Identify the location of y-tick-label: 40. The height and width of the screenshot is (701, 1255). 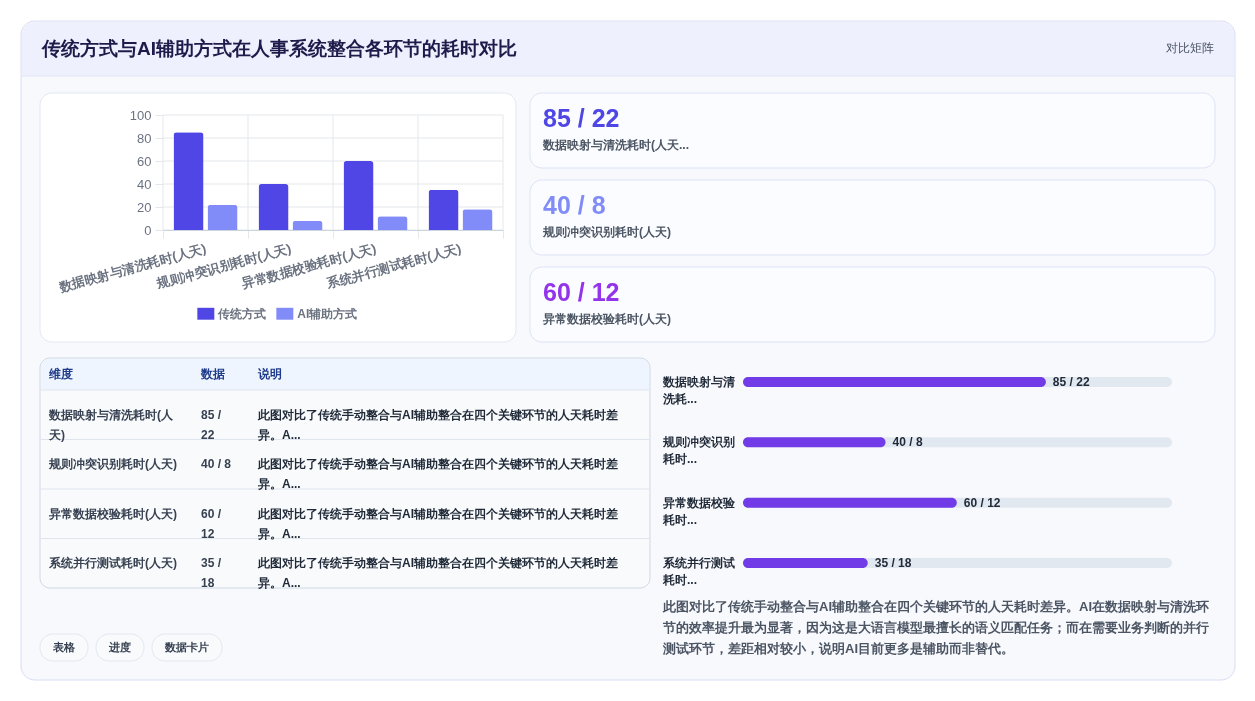
(144, 184).